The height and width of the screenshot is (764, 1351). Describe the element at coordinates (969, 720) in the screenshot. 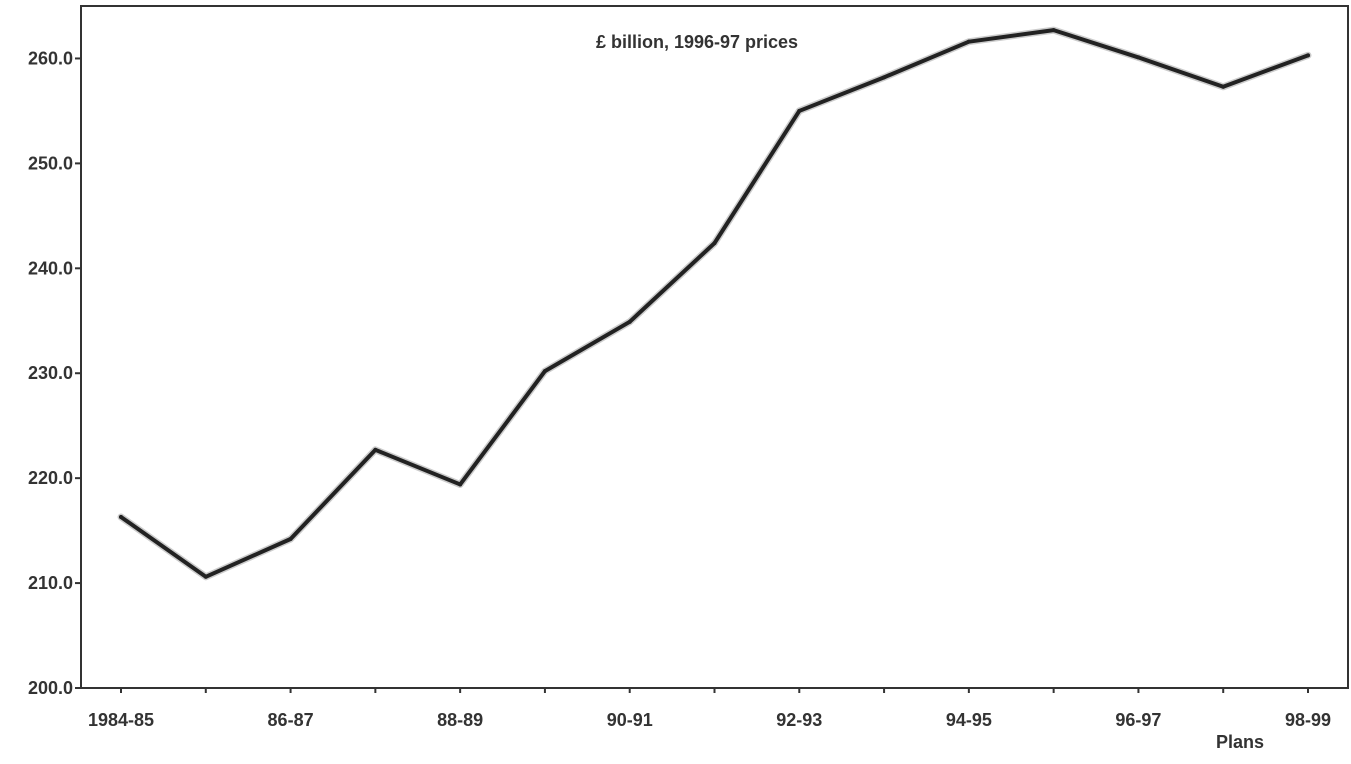

I see `x-tick-label: 94-95` at that location.